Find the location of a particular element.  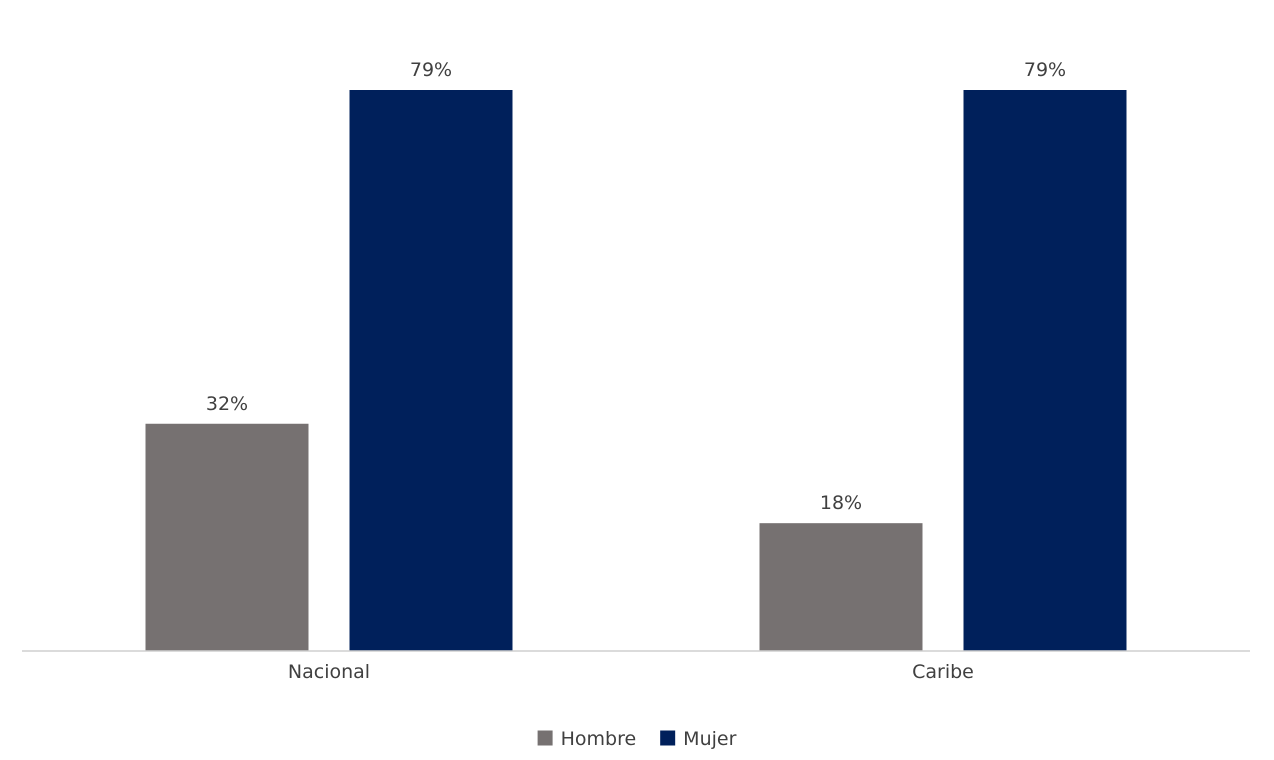

bar-hombre-nacional is located at coordinates (227, 537).